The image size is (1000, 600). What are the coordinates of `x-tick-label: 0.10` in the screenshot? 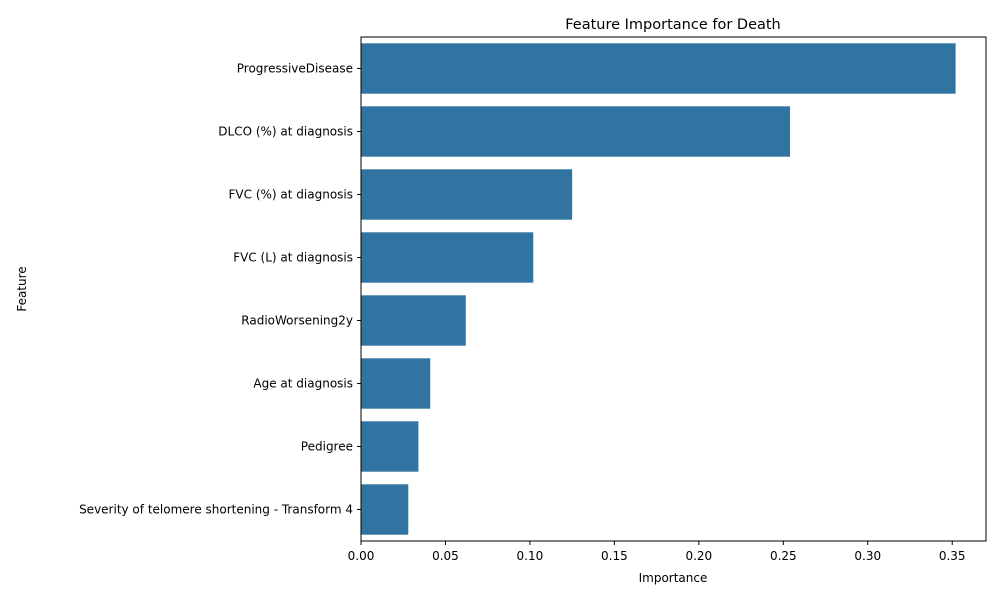 It's located at (530, 556).